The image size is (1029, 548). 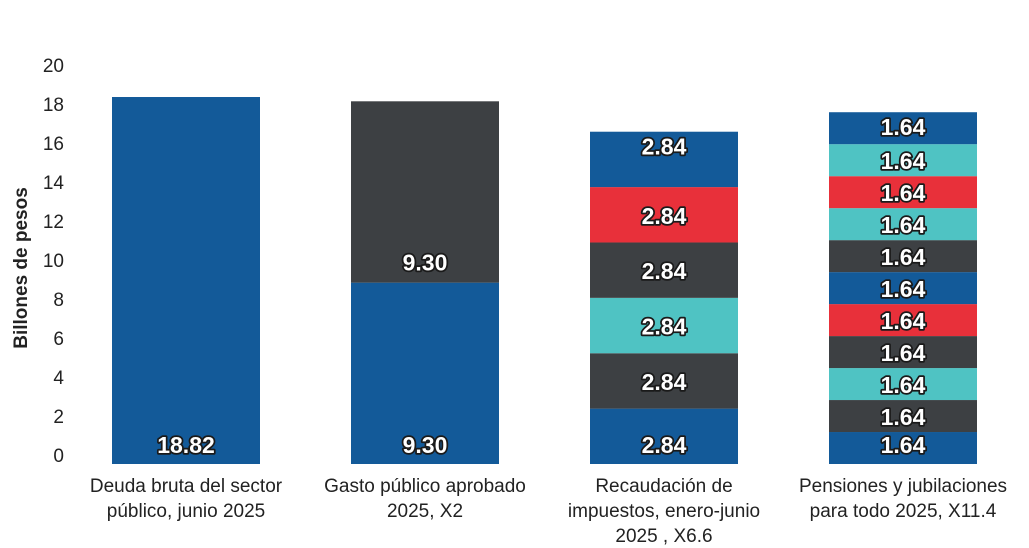 What do you see at coordinates (58, 300) in the screenshot?
I see `y-tick-label: 8` at bounding box center [58, 300].